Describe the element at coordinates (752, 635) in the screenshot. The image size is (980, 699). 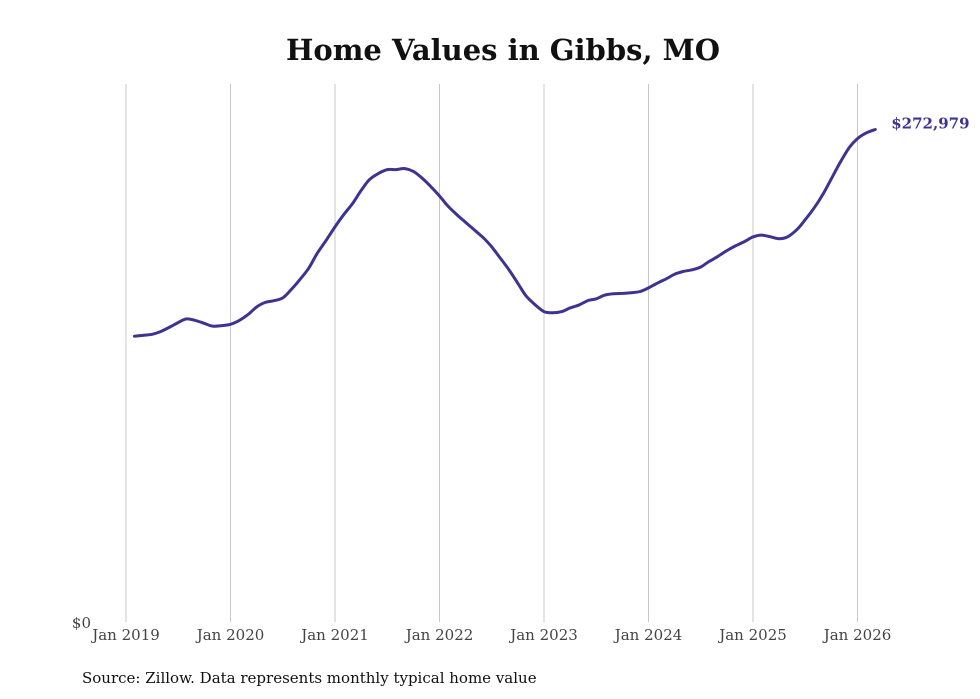
I see `x-tick-label-6: Jan 2025` at that location.